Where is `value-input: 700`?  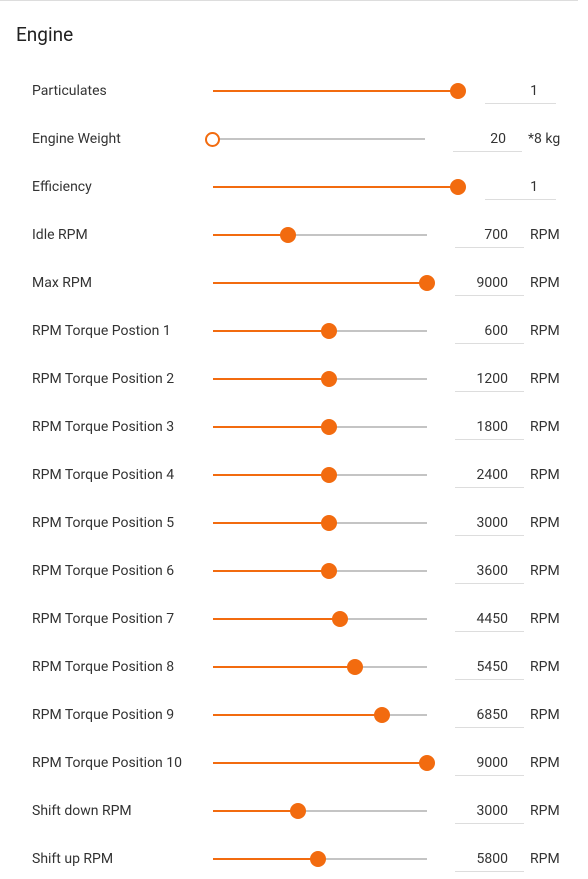
value-input: 700 is located at coordinates (489, 235).